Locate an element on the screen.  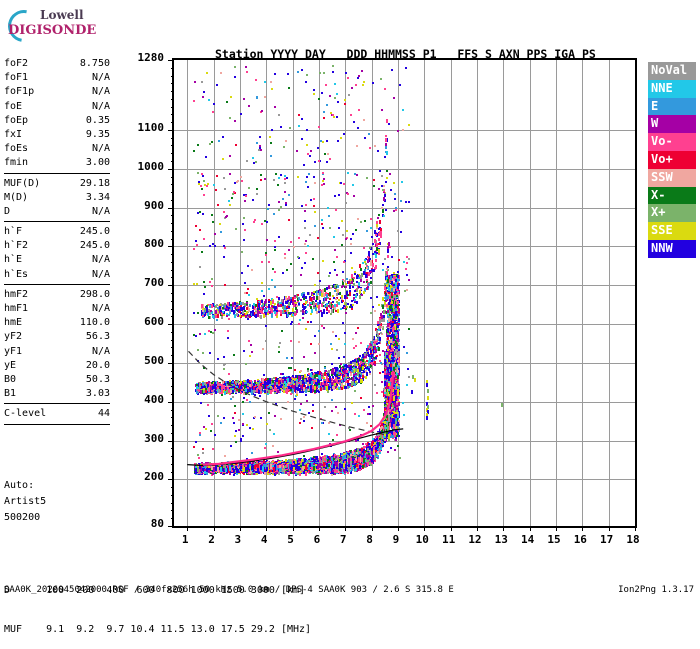
param-row: B1 3.03 is located at coordinates (57, 394).